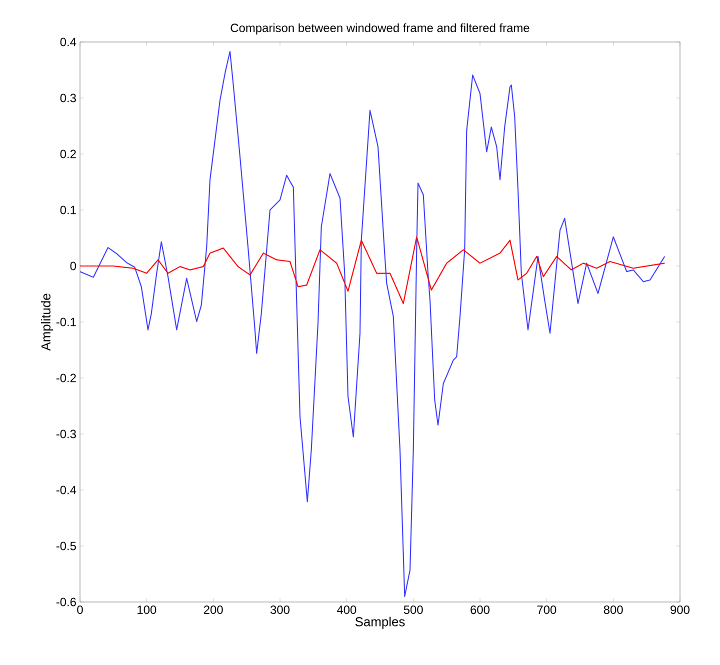  I want to click on y-tick-label: -0.5, so click(66, 546).